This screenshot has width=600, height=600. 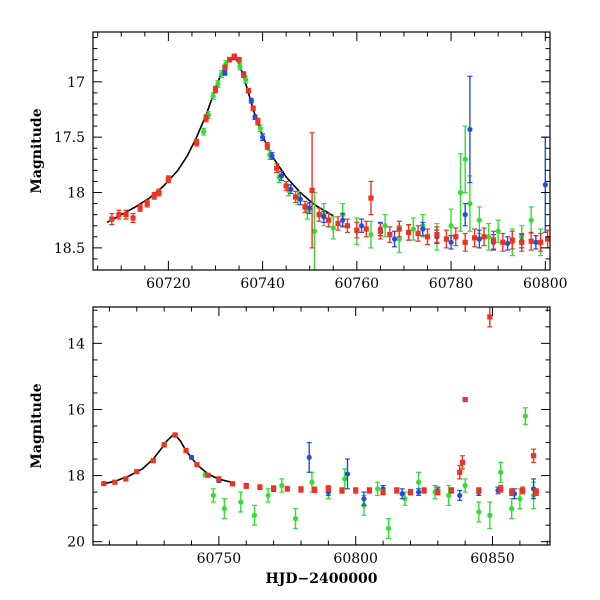 What do you see at coordinates (76, 344) in the screenshot?
I see `y-tick-label: 14` at bounding box center [76, 344].